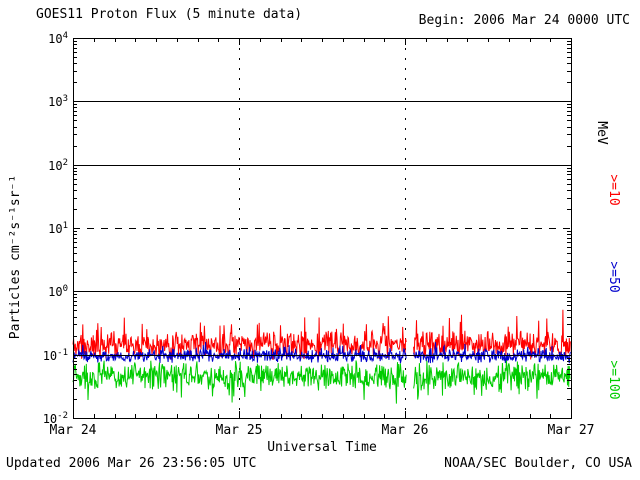  Describe the element at coordinates (131, 463) in the screenshot. I see `updated-timestamp: Updated 2006 Mar 26 23:56:05 UTC` at that location.